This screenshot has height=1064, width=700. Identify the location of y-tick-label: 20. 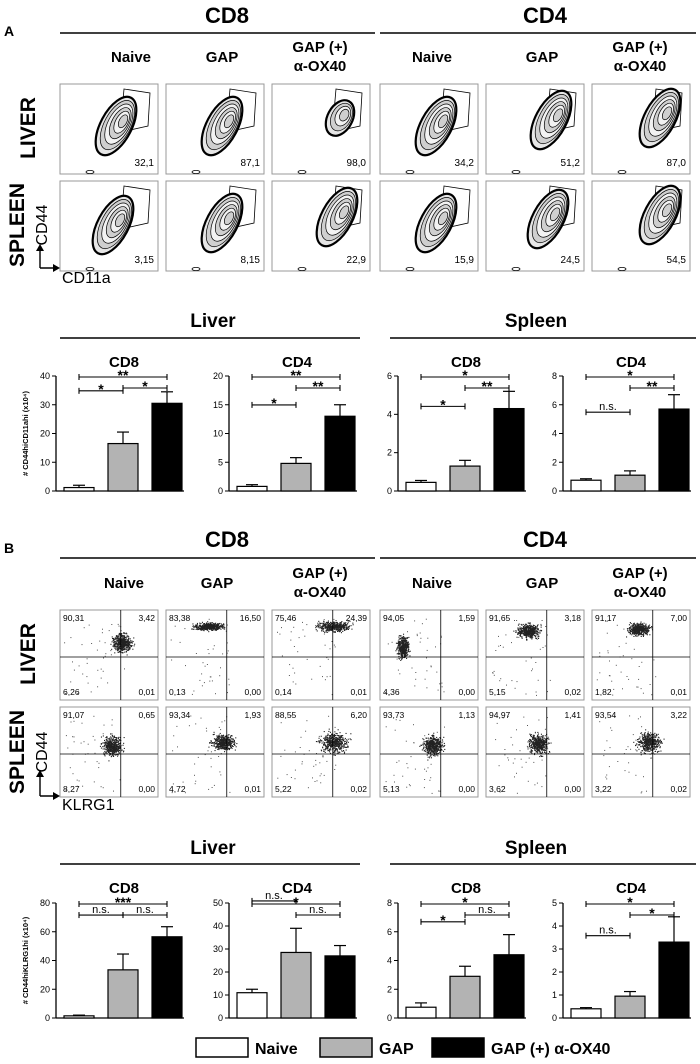
(218, 376).